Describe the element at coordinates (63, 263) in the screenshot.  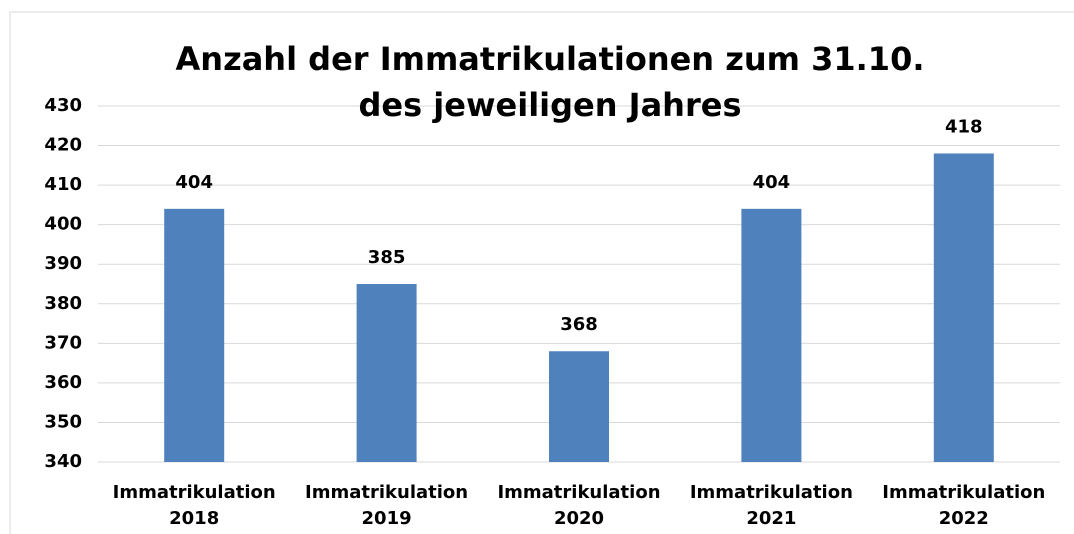
I see `y-tick-label: 390` at that location.